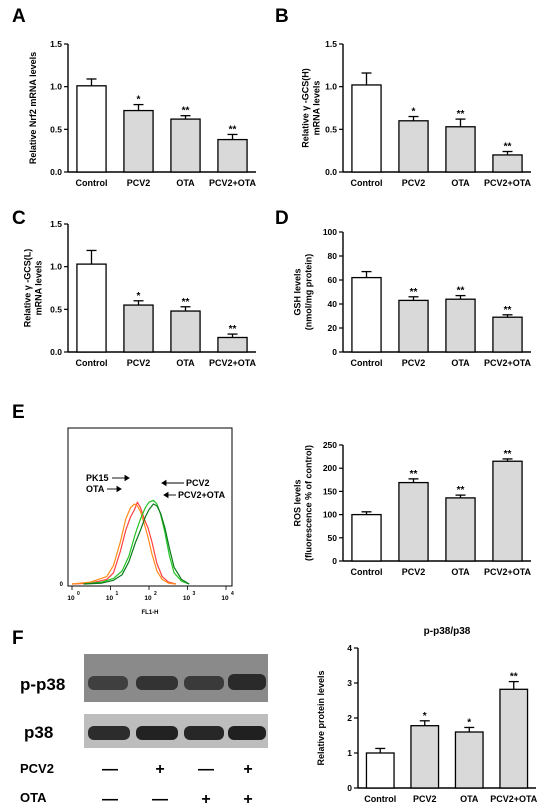 Image resolution: width=550 pixels, height=812 pixels. I want to click on y-tick-label: 20, so click(333, 328).